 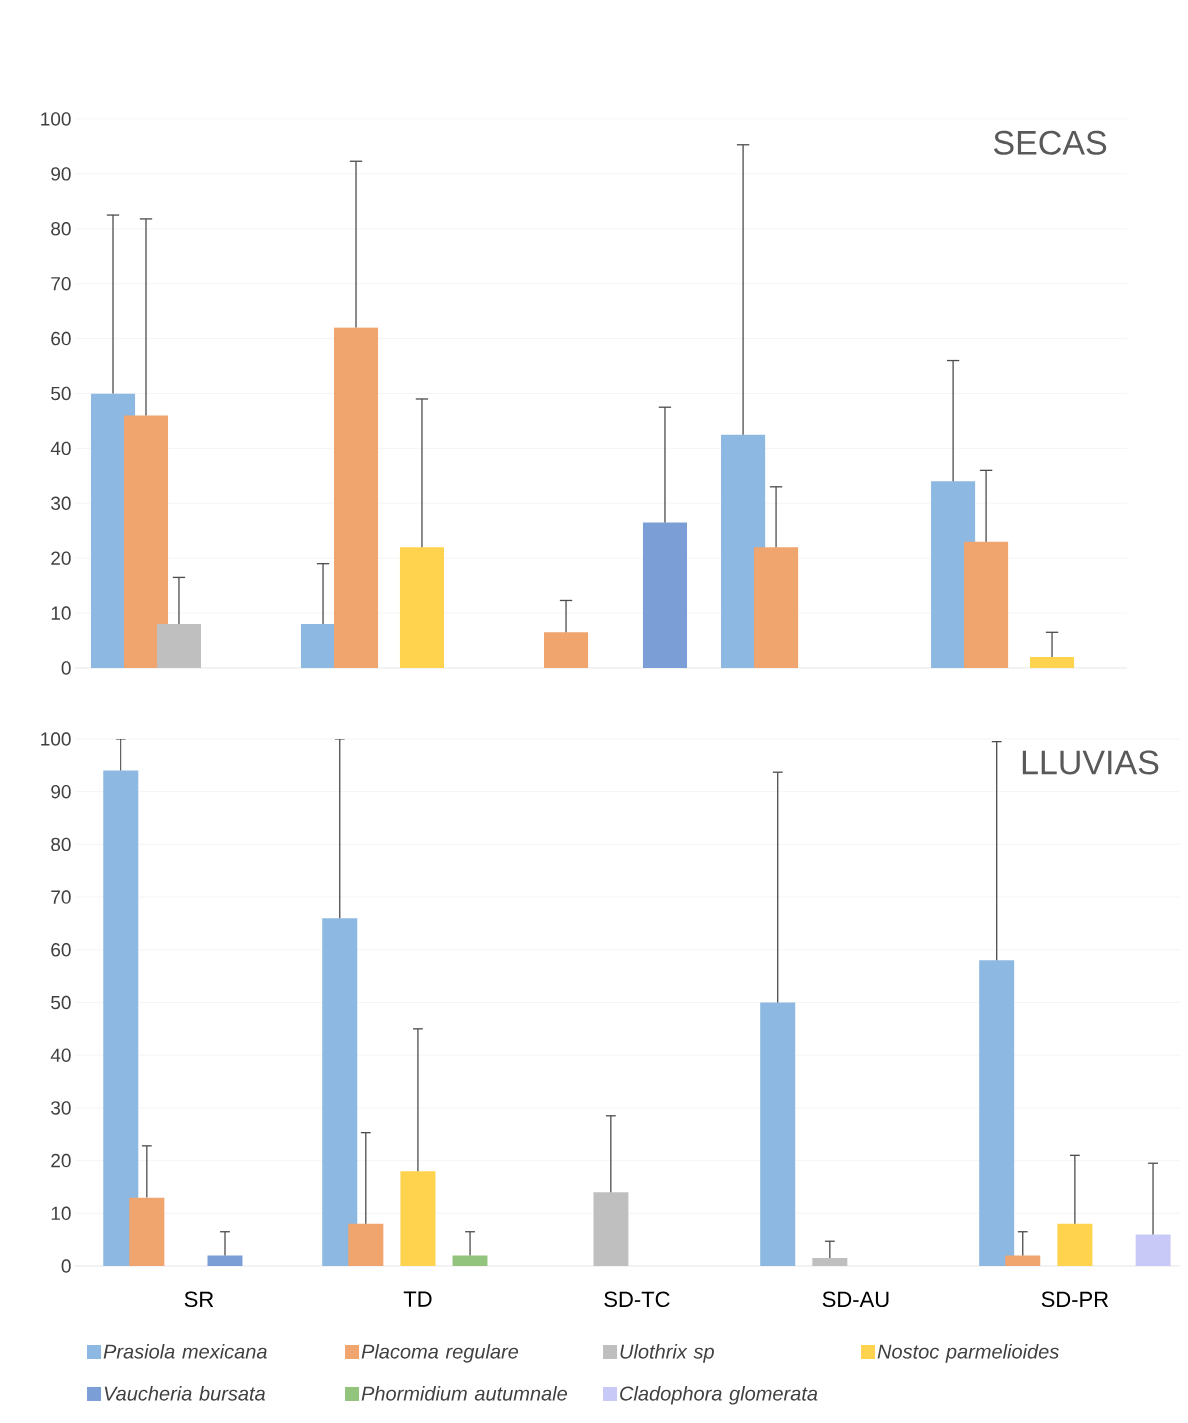 What do you see at coordinates (968, 1353) in the screenshot?
I see `legend-label: Nostoc parmelioides` at bounding box center [968, 1353].